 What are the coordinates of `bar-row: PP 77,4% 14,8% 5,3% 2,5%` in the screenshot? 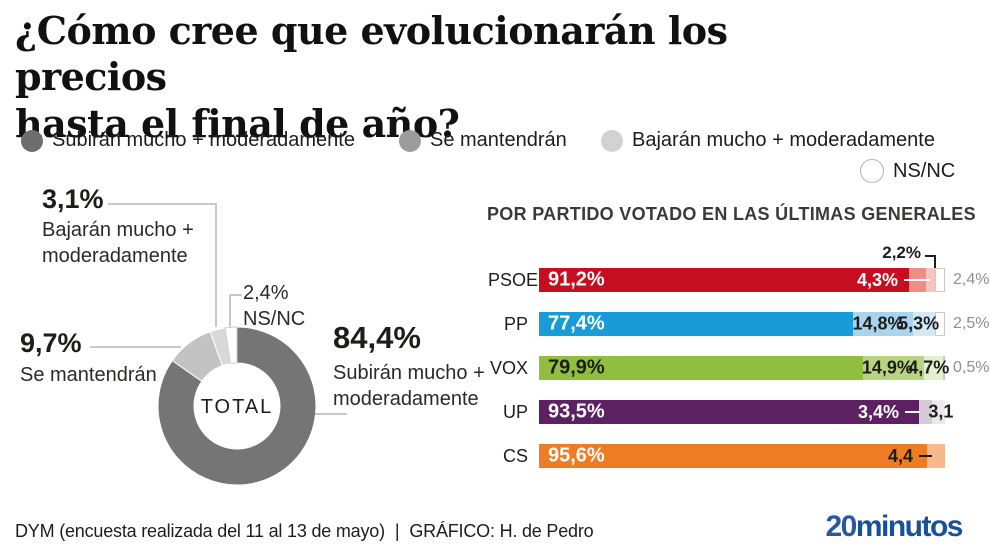 It's located at (738, 324).